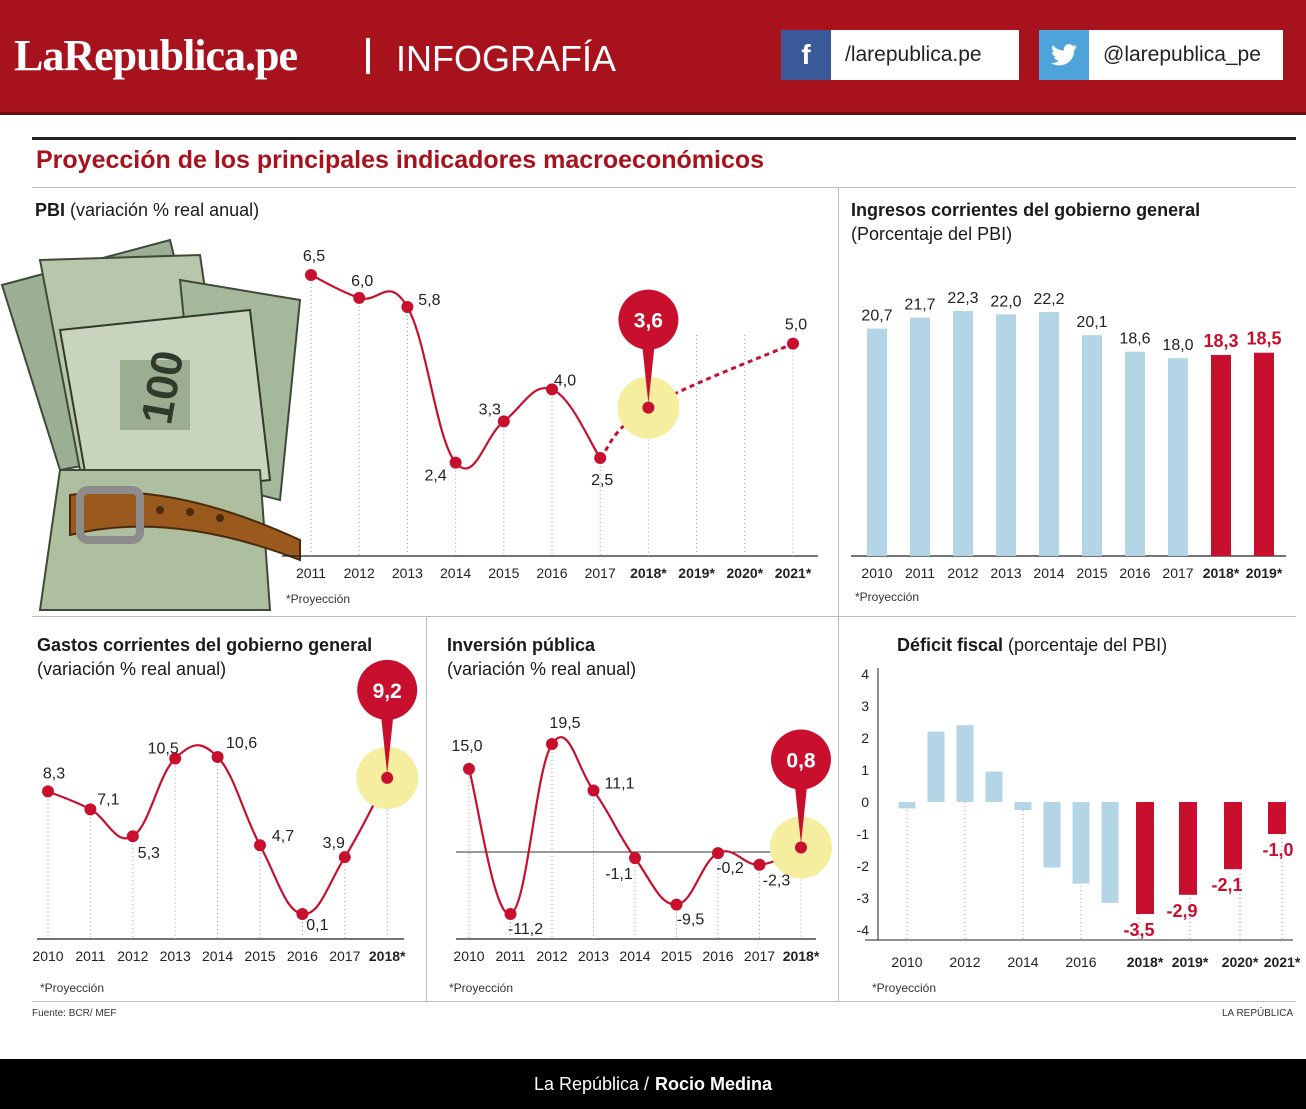  I want to click on site-logo: LaRepublica.pe, so click(156, 55).